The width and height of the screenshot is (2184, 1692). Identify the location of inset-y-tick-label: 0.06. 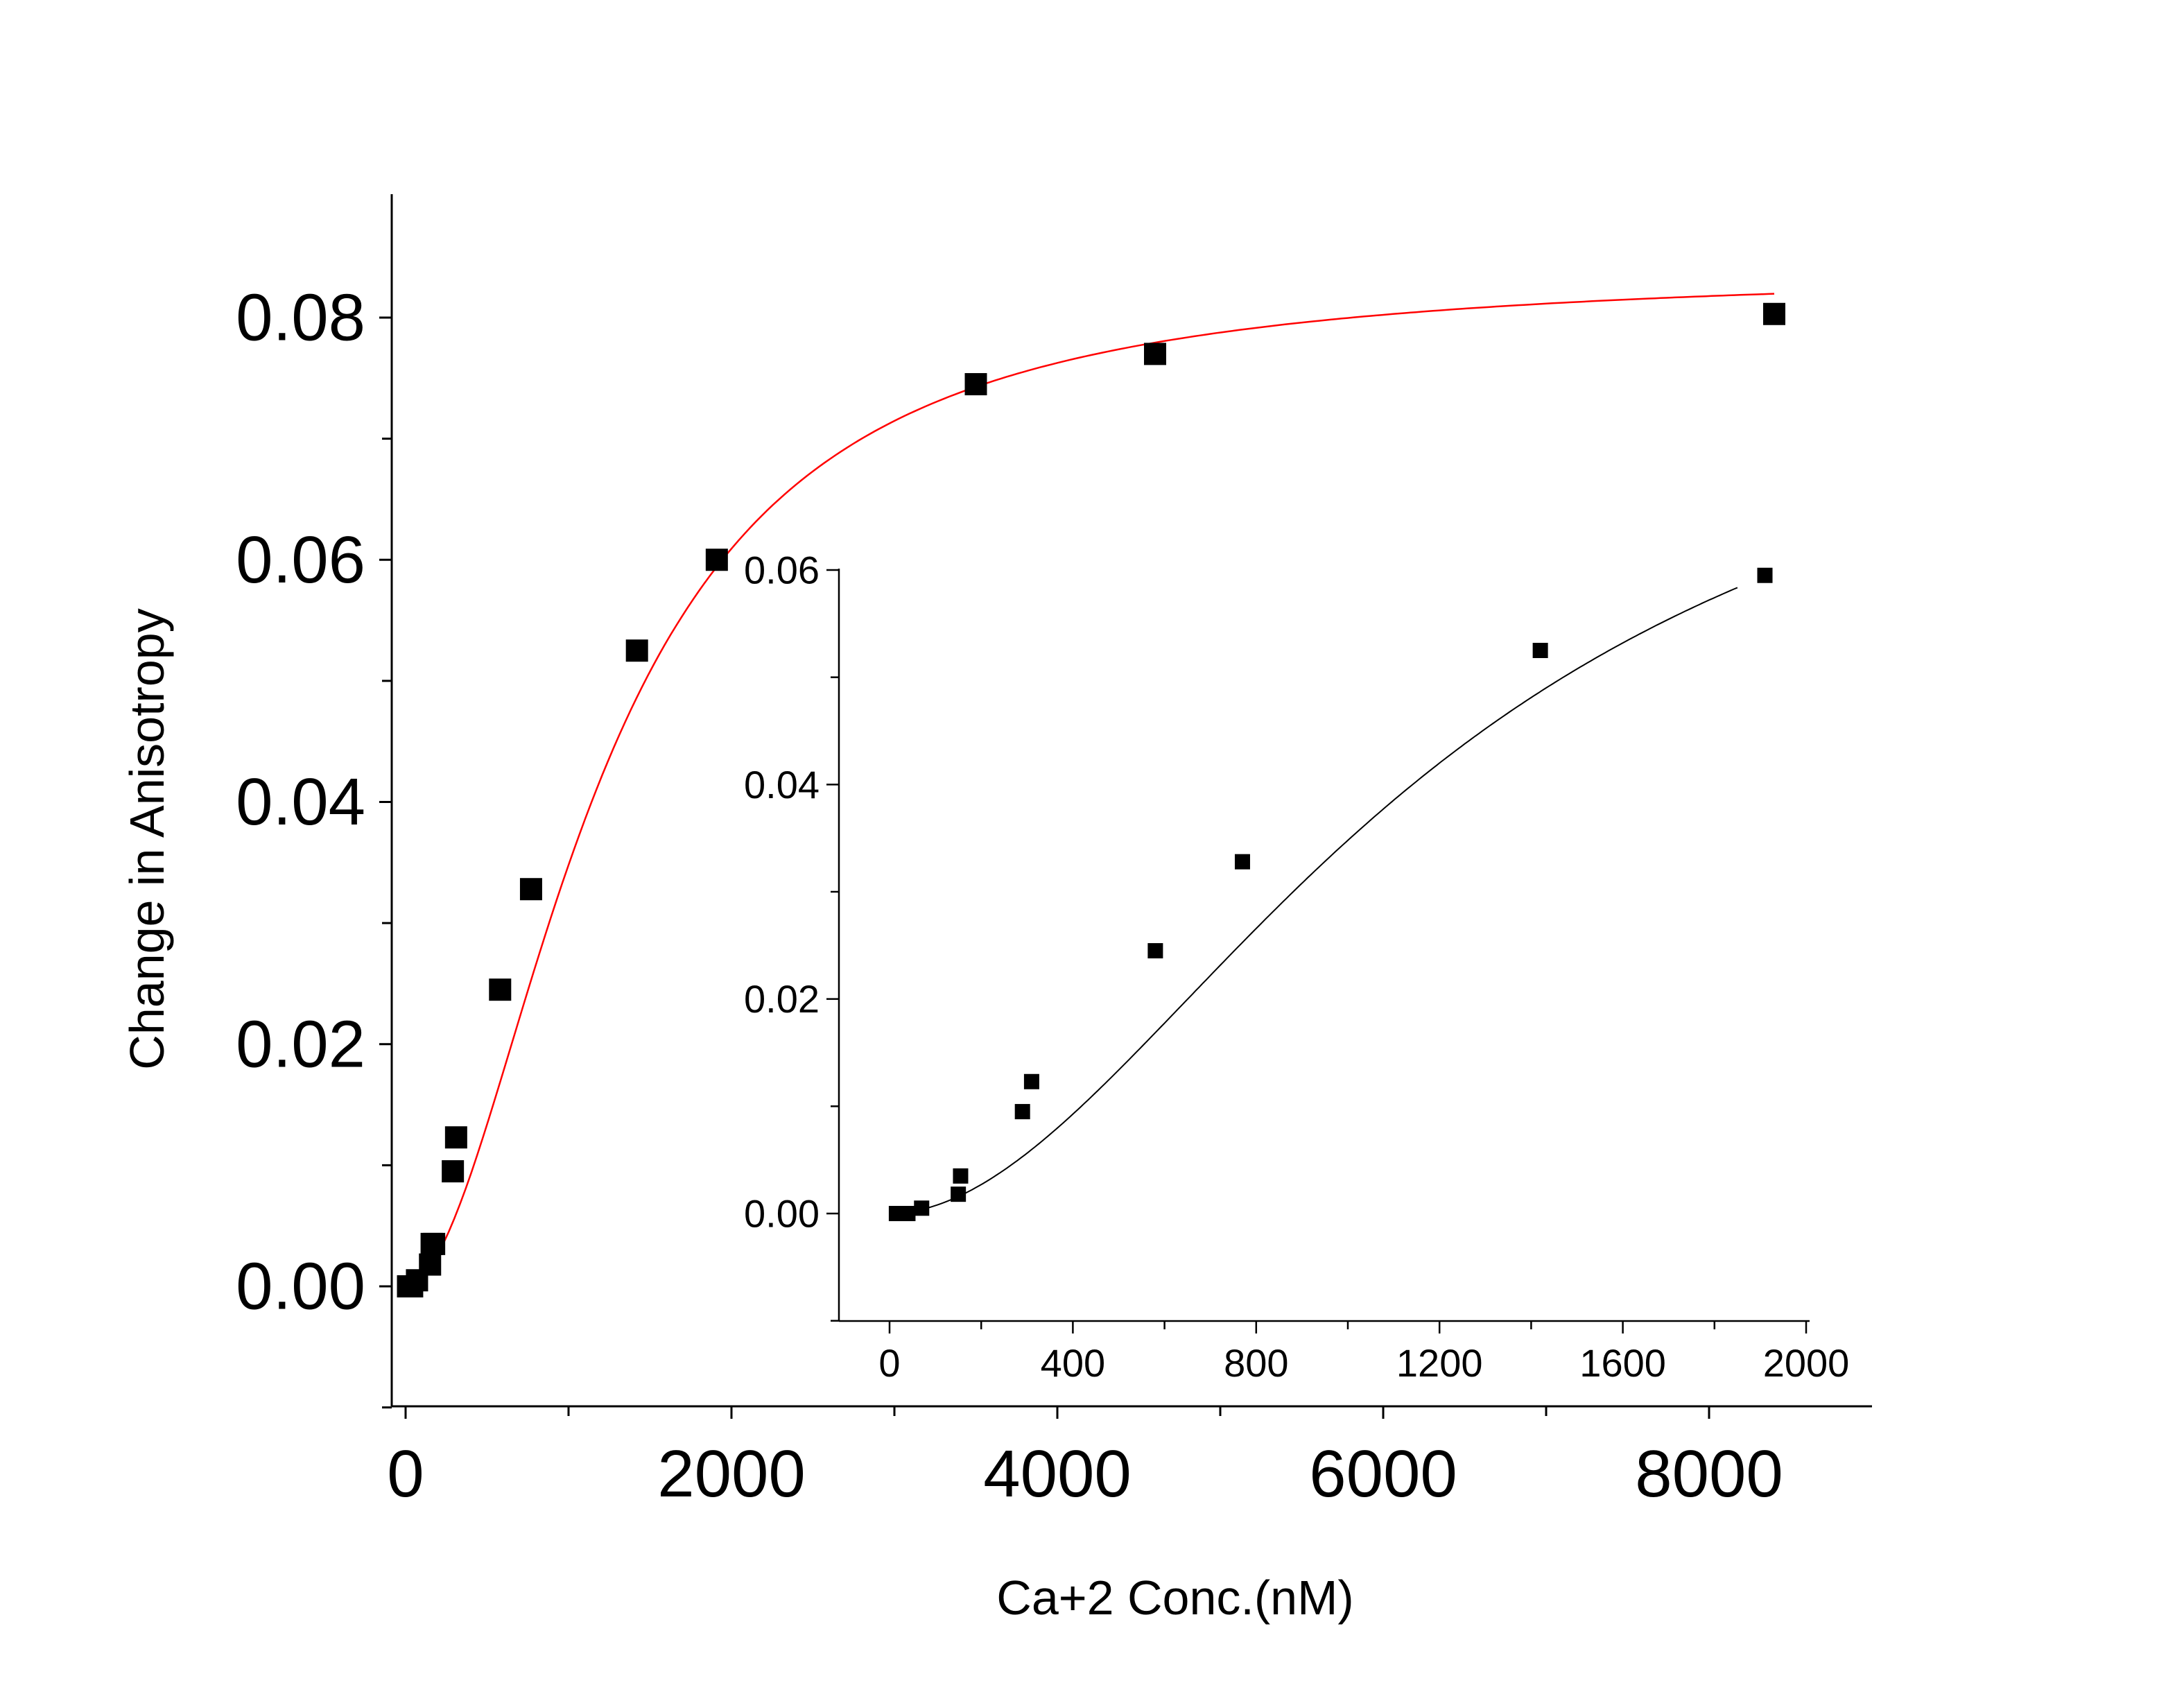
(782, 570).